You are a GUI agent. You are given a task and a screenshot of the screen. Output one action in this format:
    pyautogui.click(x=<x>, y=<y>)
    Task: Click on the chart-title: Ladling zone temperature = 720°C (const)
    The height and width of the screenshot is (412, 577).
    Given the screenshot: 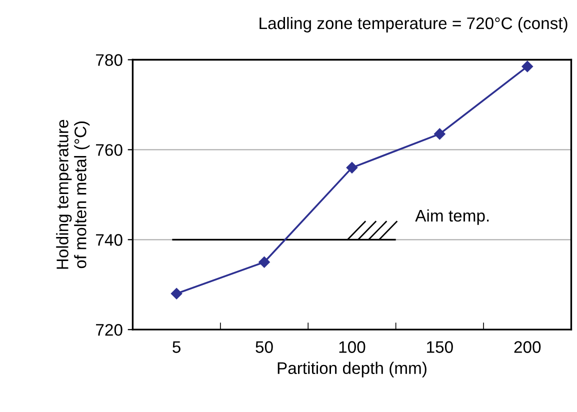 What is the action you would take?
    pyautogui.click(x=414, y=24)
    